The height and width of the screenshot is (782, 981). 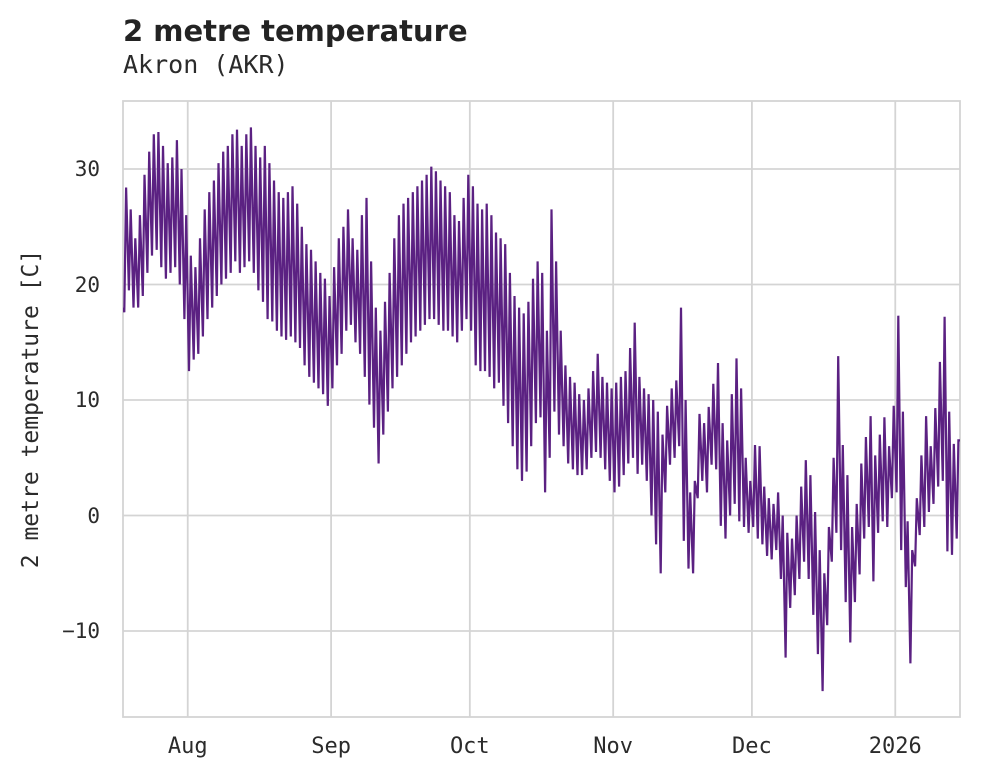 I want to click on y-tick-label: 0, so click(x=93, y=515).